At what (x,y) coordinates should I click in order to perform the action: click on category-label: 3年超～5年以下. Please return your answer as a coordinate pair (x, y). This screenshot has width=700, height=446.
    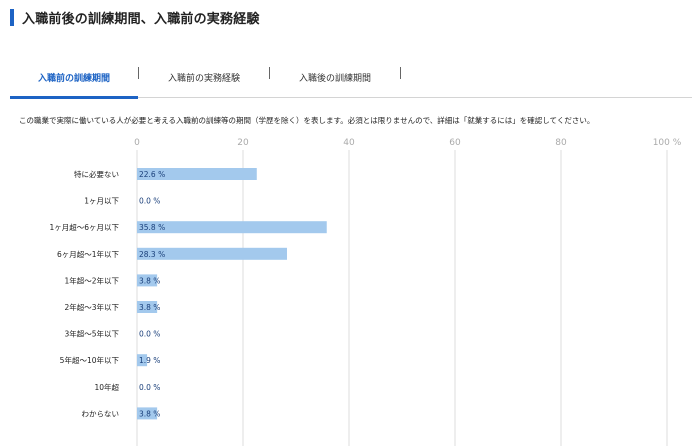
    Looking at the image, I should click on (91, 334).